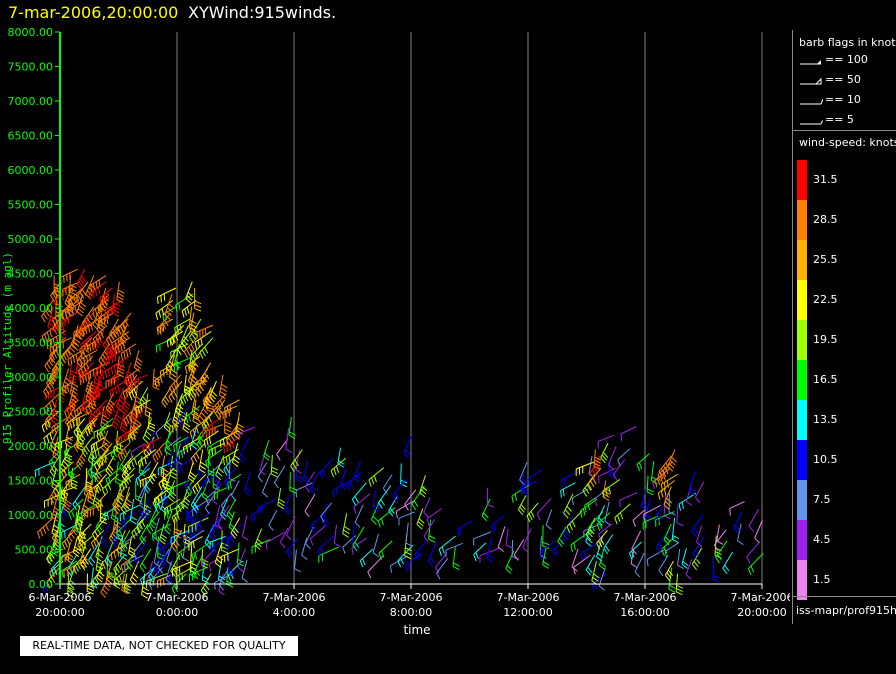  I want to click on y-axis-label: 915 Profiler Altitude (m agl), so click(7, 348).